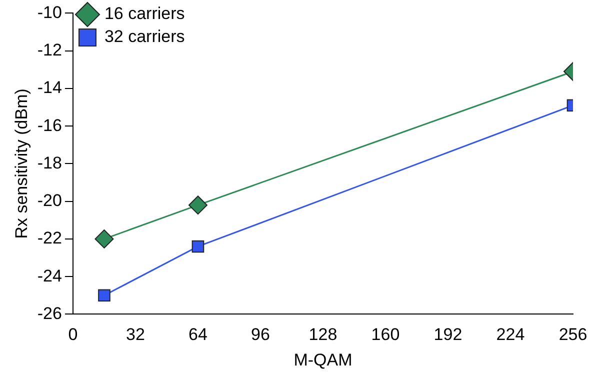 The image size is (595, 377). Describe the element at coordinates (49, 200) in the screenshot. I see `y-tick-label: -20` at that location.